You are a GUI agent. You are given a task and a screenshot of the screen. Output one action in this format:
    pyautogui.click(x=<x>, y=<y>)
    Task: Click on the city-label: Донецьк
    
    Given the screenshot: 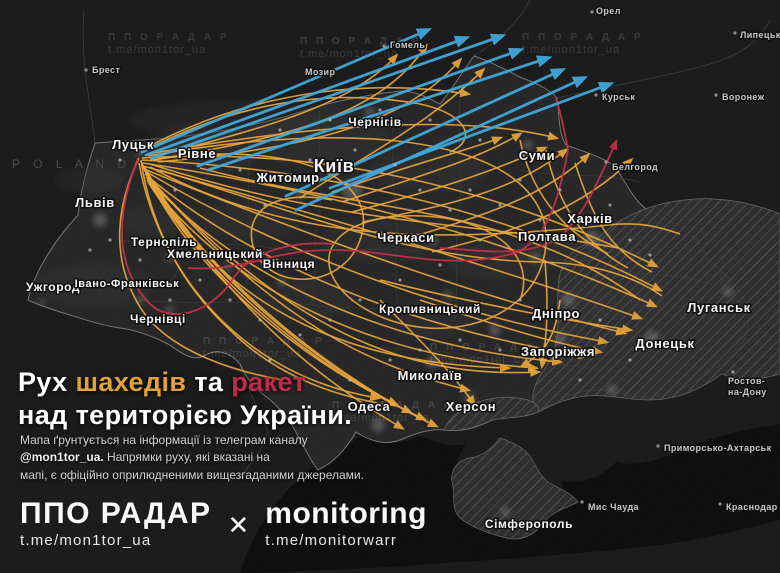 What is the action you would take?
    pyautogui.click(x=664, y=343)
    